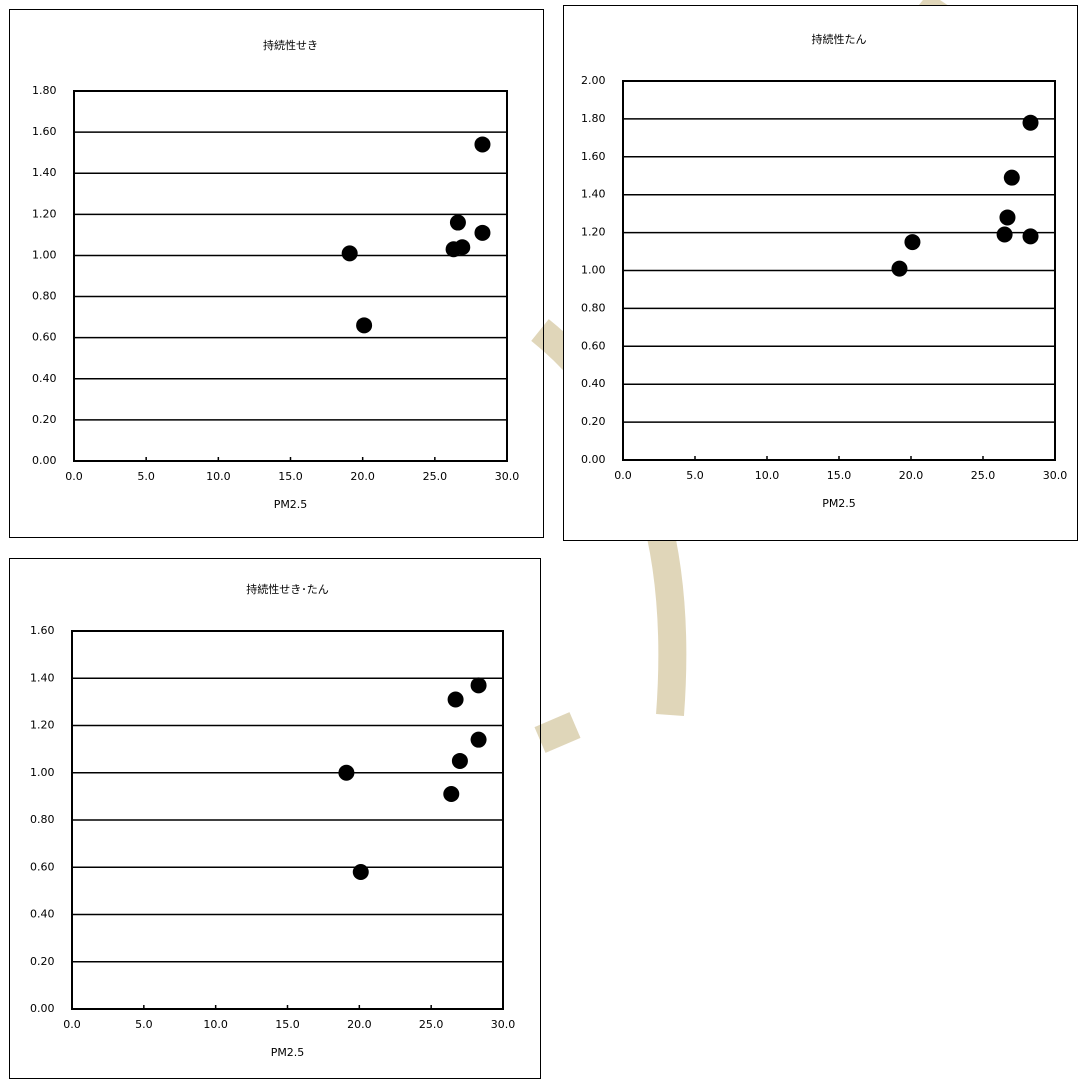 Image resolution: width=1078 pixels, height=1079 pixels. What do you see at coordinates (557, 732) in the screenshot?
I see `watermark-block` at bounding box center [557, 732].